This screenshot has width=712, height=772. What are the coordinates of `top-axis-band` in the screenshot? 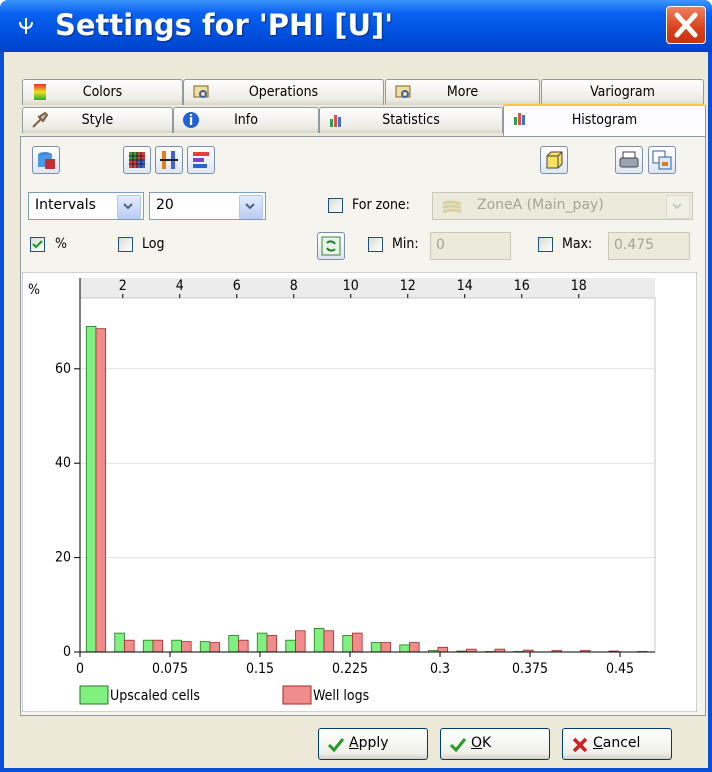 It's located at (367, 288).